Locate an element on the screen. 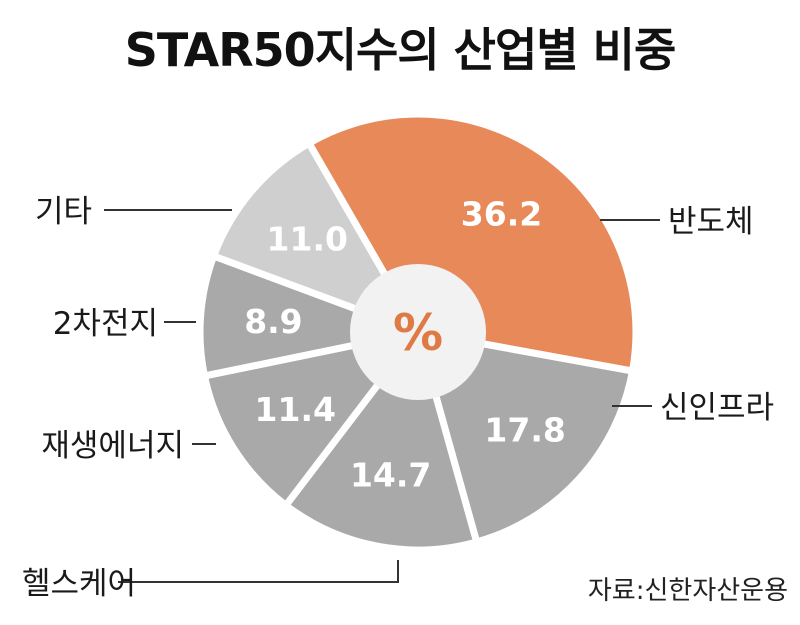 This screenshot has height=625, width=800. category-label-6: 기타 is located at coordinates (63, 212).